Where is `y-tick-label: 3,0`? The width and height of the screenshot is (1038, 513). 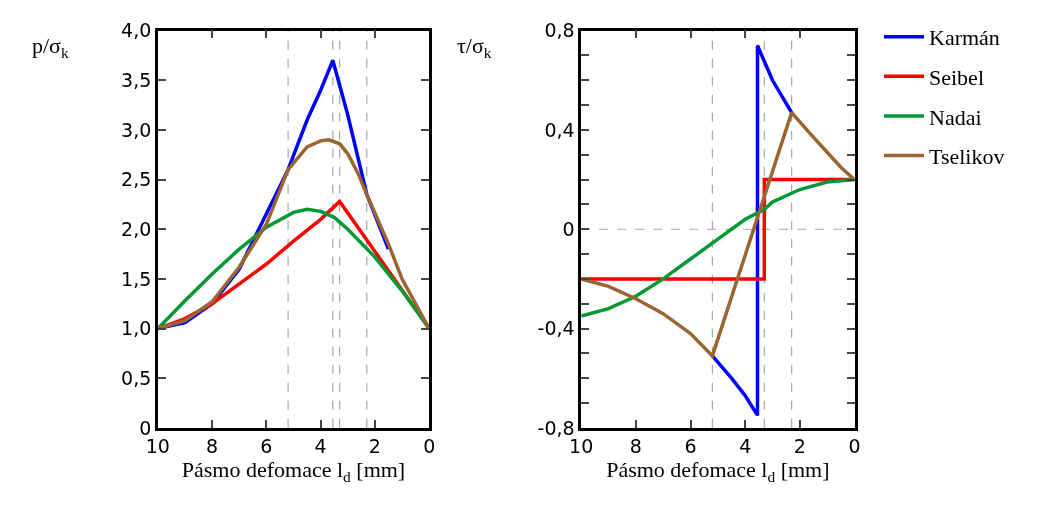
y-tick-label: 3,0 is located at coordinates (136, 129).